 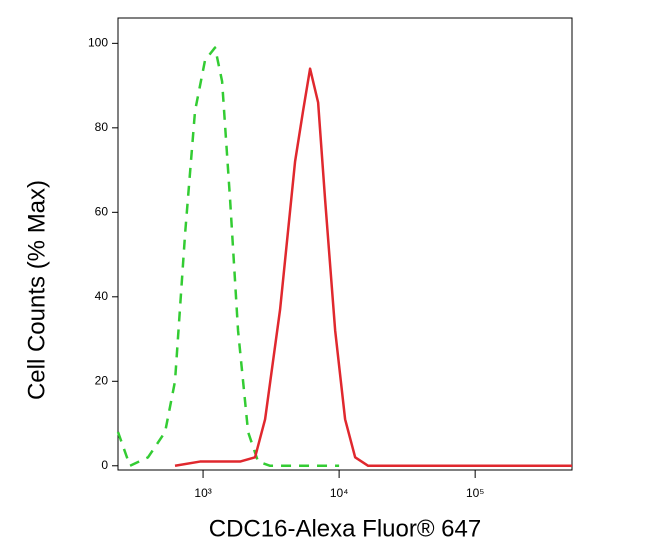 I want to click on y-tick-label: 40, so click(x=102, y=296).